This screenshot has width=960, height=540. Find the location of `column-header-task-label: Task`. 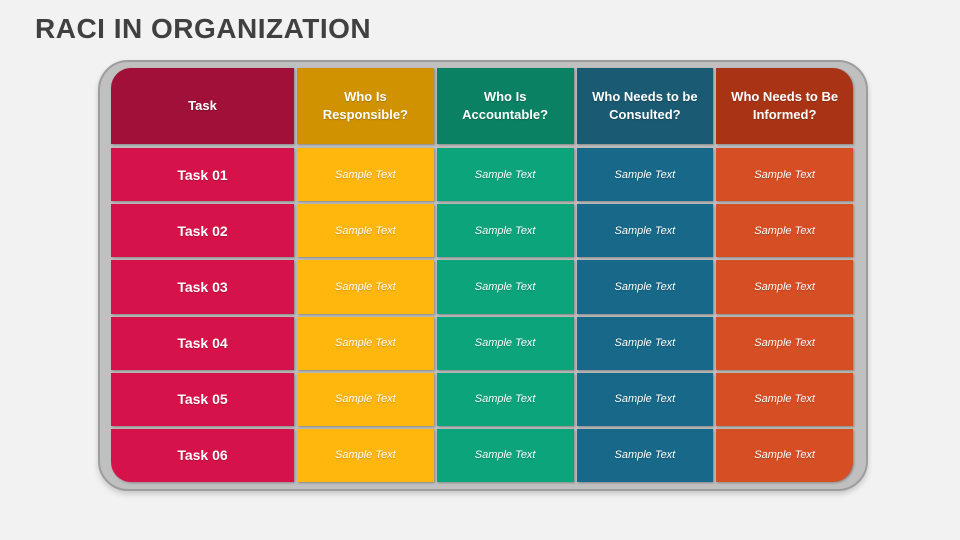

column-header-task-label: Task is located at coordinates (202, 106).